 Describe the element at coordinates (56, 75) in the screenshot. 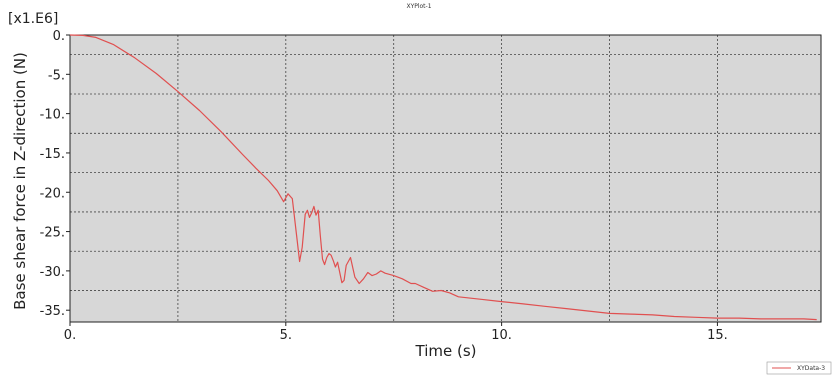

I see `y-tick-label: -5.` at that location.